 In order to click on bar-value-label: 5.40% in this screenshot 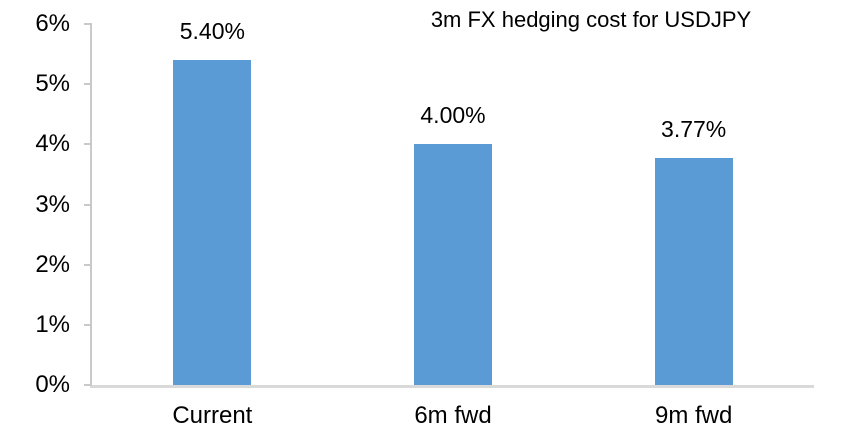, I will do `click(212, 31)`.